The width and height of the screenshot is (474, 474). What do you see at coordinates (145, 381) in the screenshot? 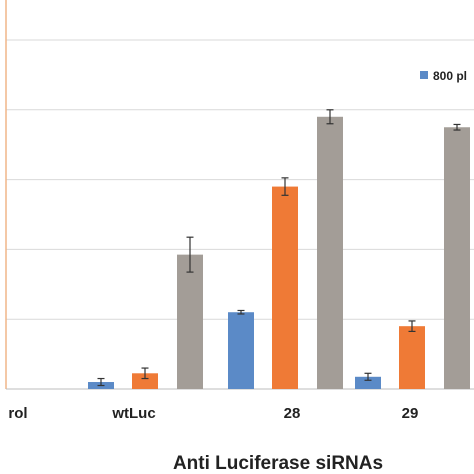
I see `bar-s1-wtLuc` at bounding box center [145, 381].